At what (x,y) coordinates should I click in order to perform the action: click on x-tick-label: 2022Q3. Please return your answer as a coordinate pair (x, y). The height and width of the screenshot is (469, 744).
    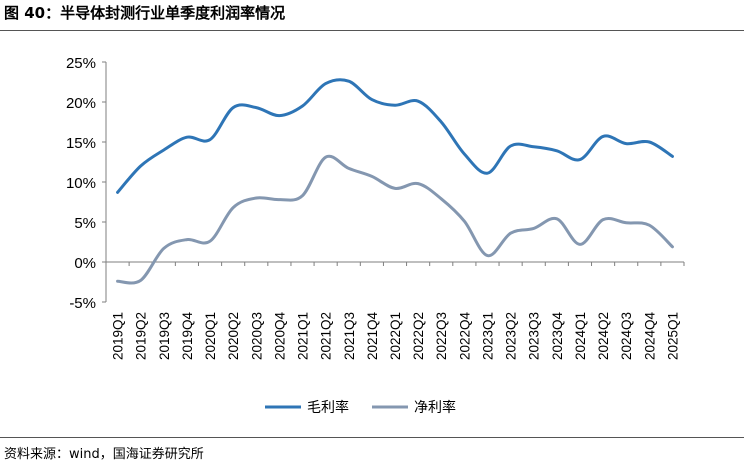
    Looking at the image, I should click on (441, 336).